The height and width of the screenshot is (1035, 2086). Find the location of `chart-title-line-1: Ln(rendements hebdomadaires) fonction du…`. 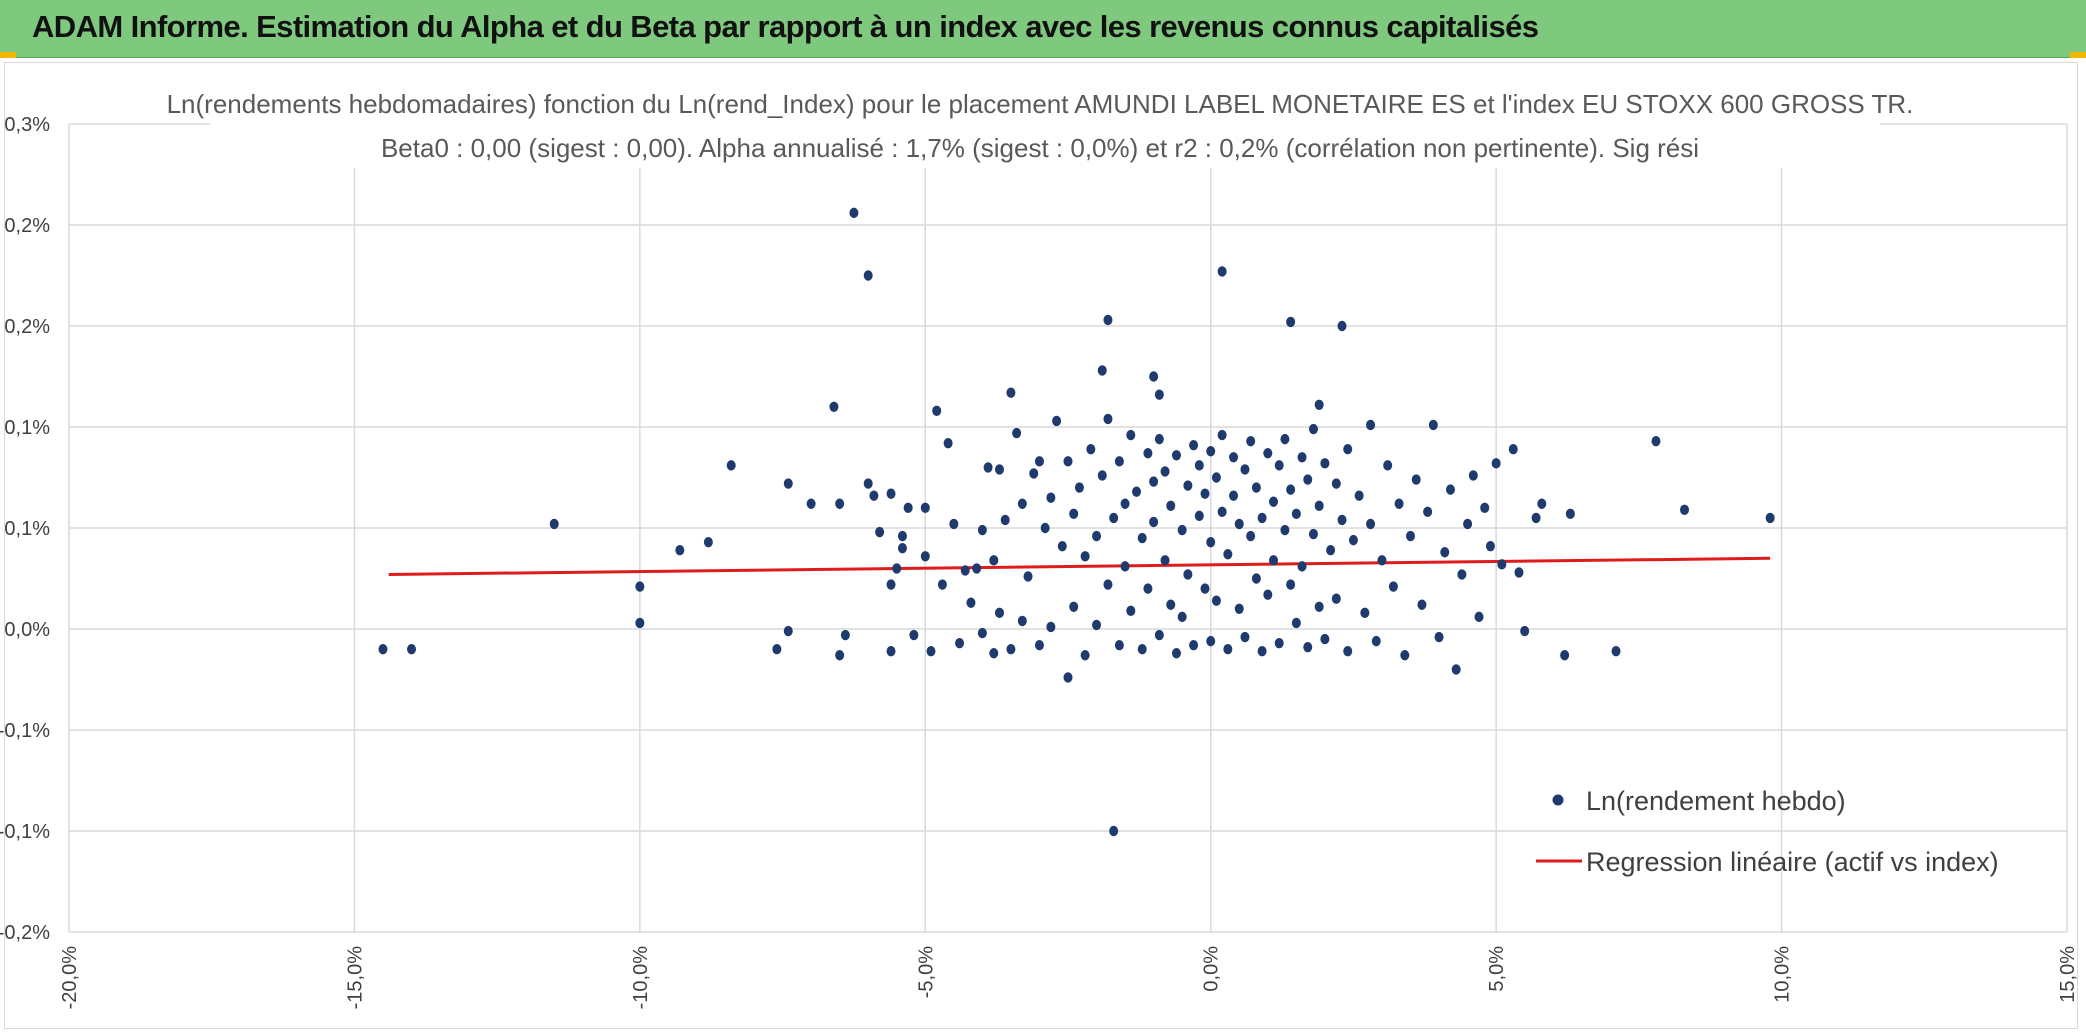

chart-title-line-1: Ln(rendements hebdomadaires) fonction du… is located at coordinates (1040, 104).